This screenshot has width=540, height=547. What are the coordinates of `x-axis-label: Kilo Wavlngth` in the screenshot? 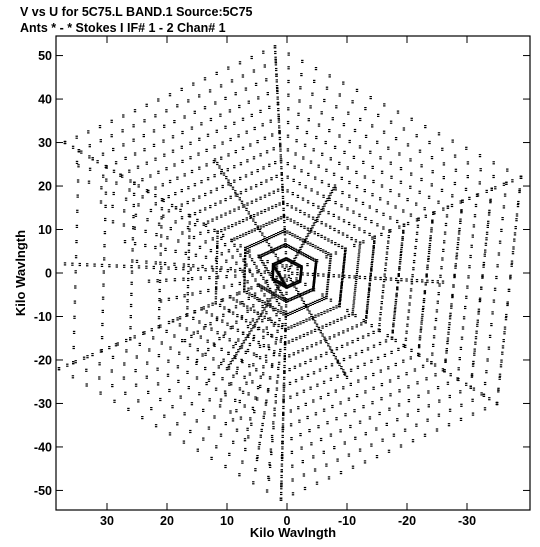 It's located at (293, 532).